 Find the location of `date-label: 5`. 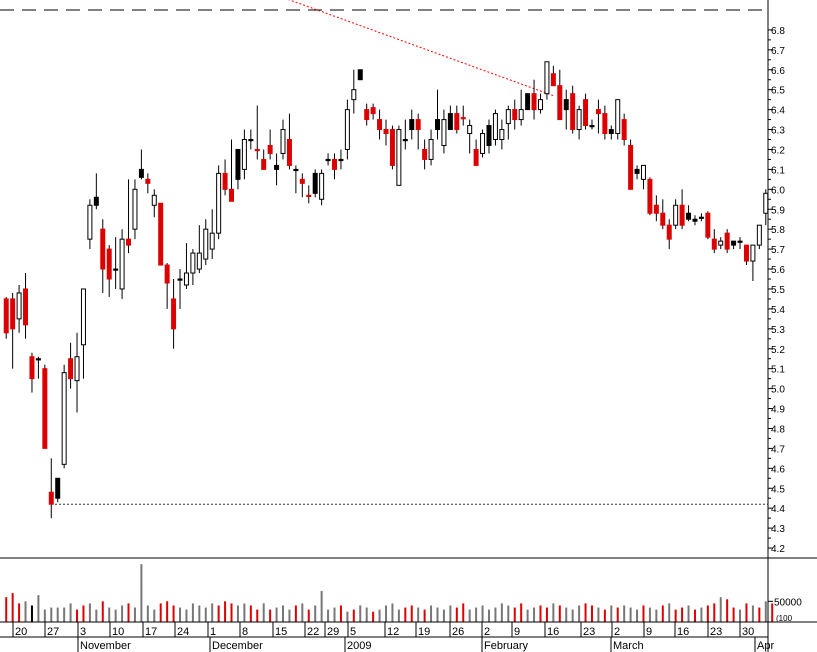

date-label: 5 is located at coordinates (353, 632).